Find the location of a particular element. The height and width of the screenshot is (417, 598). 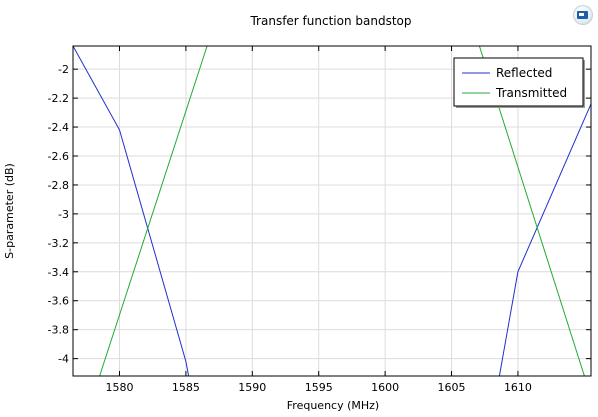

y-tick-label: -4 is located at coordinates (63, 359).